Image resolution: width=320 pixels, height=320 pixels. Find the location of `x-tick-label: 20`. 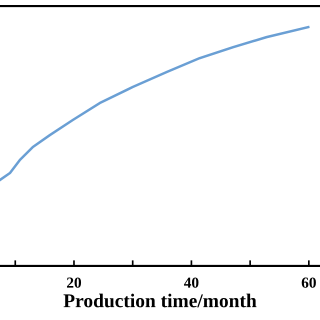

x-tick-label: 20 is located at coordinates (74, 282).